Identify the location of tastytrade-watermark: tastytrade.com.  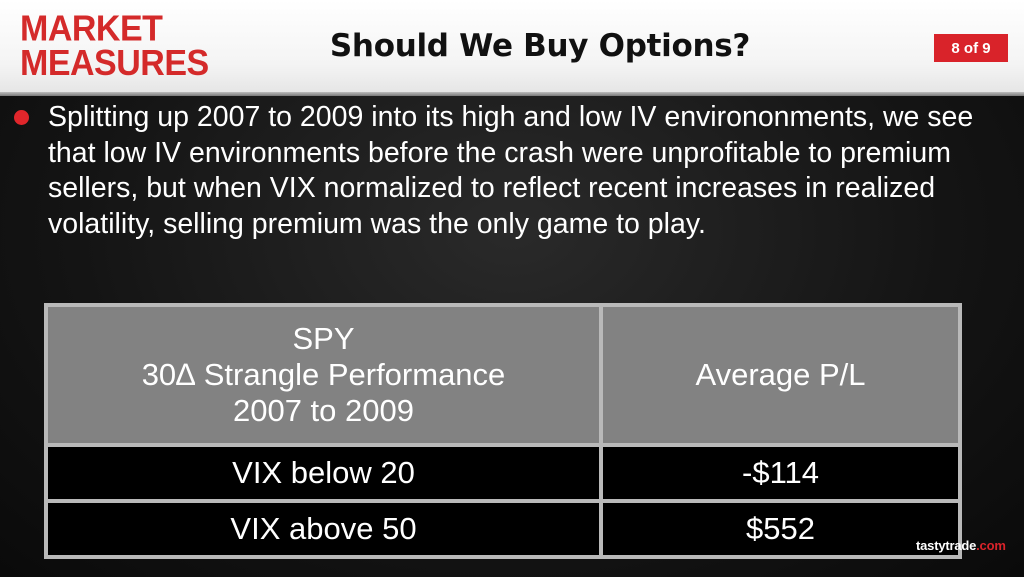
(961, 545).